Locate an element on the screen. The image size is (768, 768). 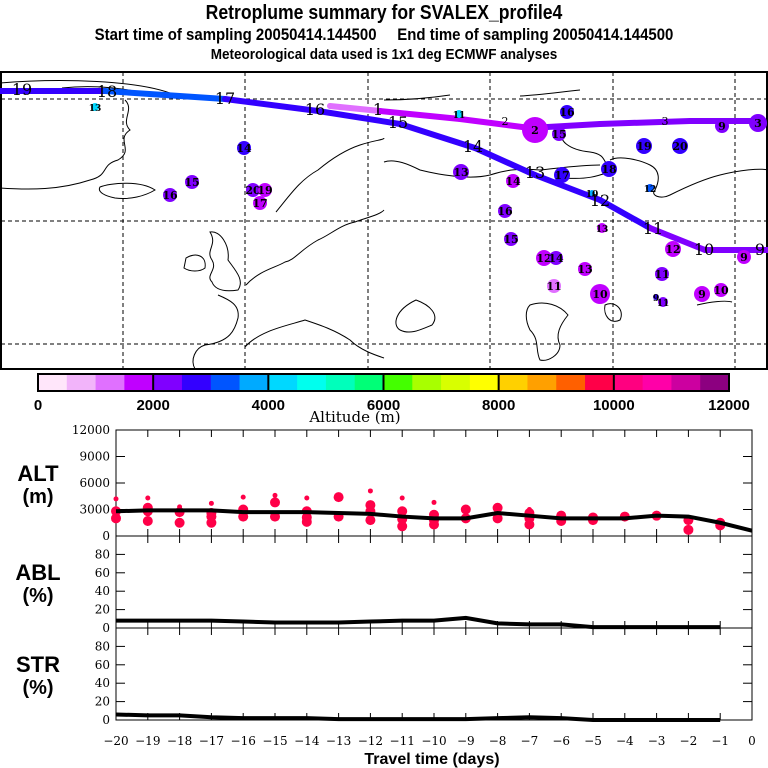
cluster-label: 16 is located at coordinates (505, 211).